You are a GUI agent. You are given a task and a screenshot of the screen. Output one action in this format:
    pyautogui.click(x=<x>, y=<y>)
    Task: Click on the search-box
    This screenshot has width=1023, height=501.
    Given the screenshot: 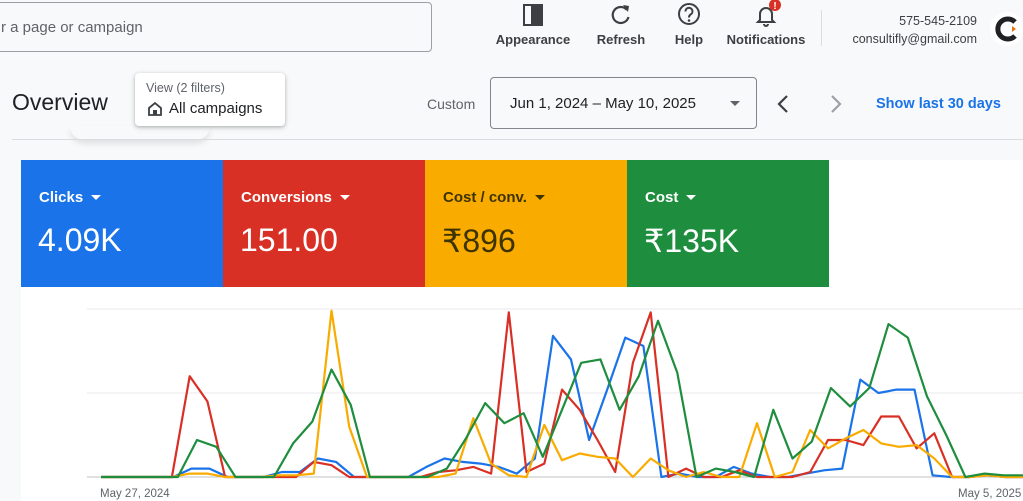 What is the action you would take?
    pyautogui.click(x=216, y=27)
    